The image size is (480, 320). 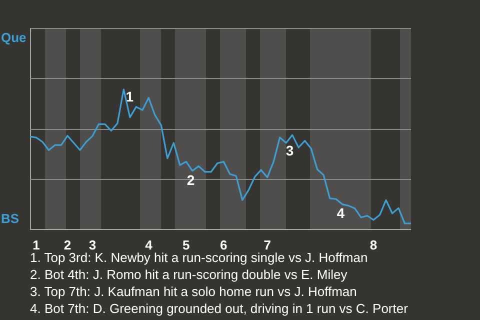 I want to click on annotation: 1, so click(x=130, y=96).